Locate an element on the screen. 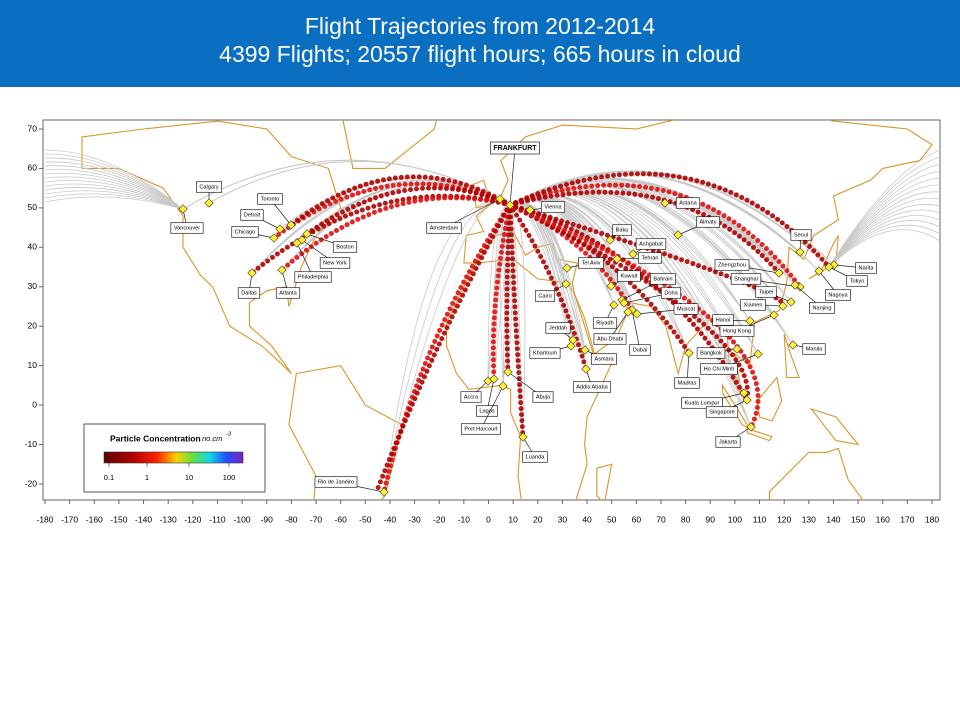 This screenshot has width=960, height=720. city-label: Luanda is located at coordinates (536, 457).